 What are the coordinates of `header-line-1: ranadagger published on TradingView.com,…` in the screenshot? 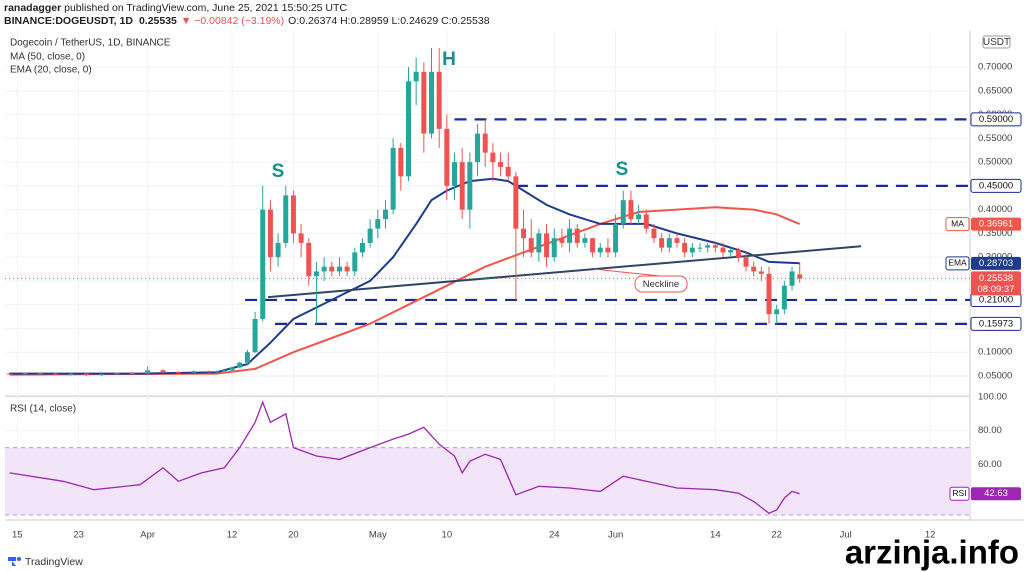 It's located at (175, 8).